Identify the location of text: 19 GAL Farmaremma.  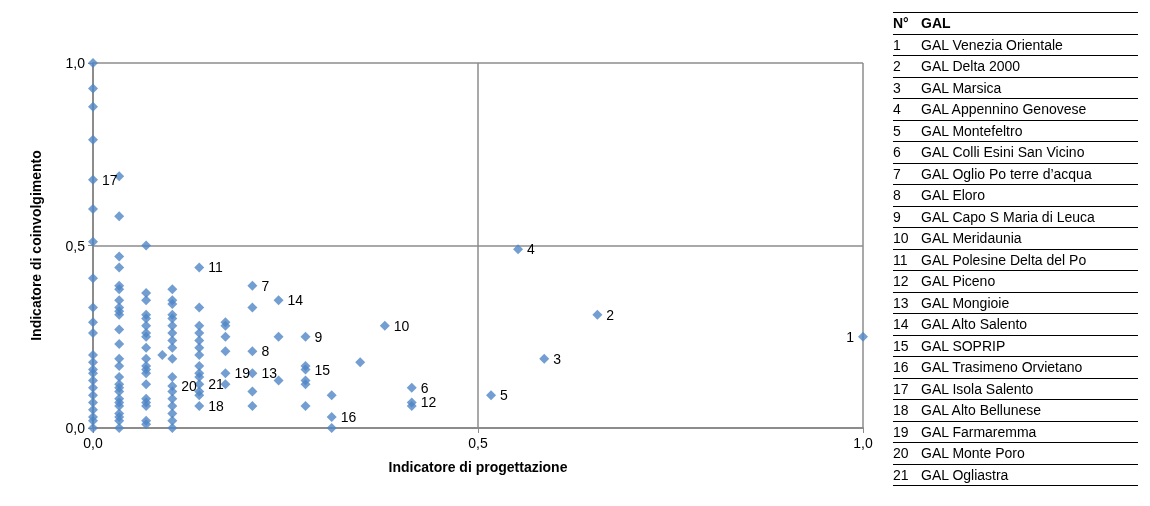
(965, 432).